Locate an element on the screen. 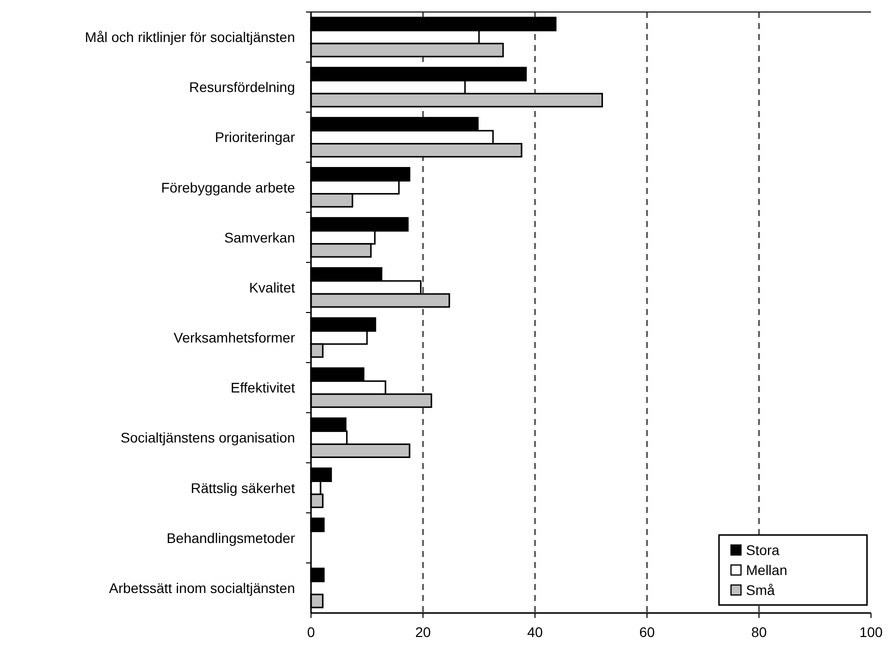 Image resolution: width=888 pixels, height=648 pixels. y-tick-label: Prioriteringar is located at coordinates (255, 137).